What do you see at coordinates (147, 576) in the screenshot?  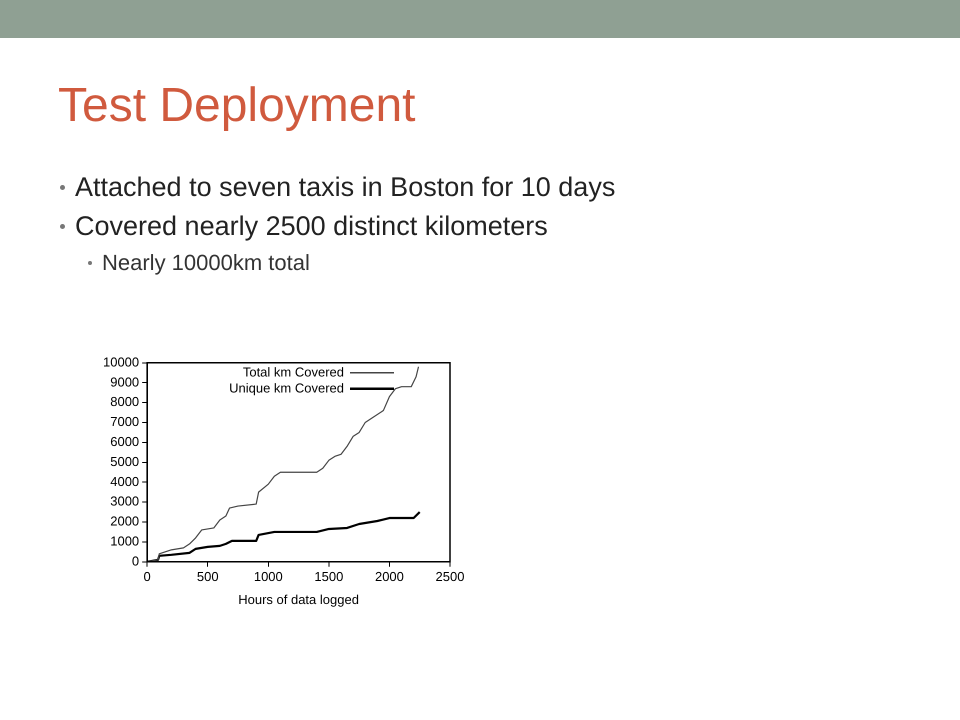 I see `x-tick-label: 0` at bounding box center [147, 576].